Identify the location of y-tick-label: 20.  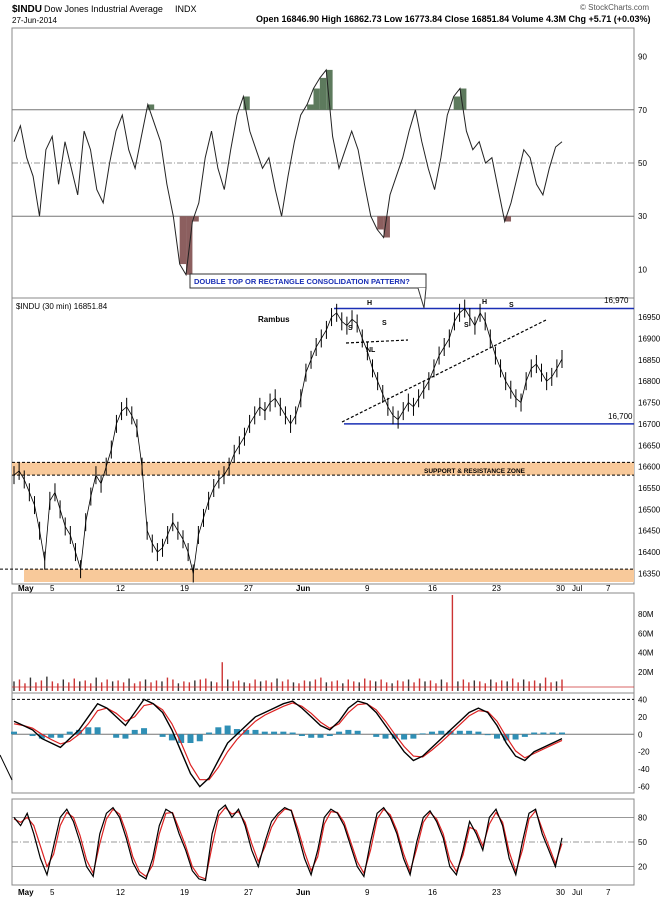
(642, 867).